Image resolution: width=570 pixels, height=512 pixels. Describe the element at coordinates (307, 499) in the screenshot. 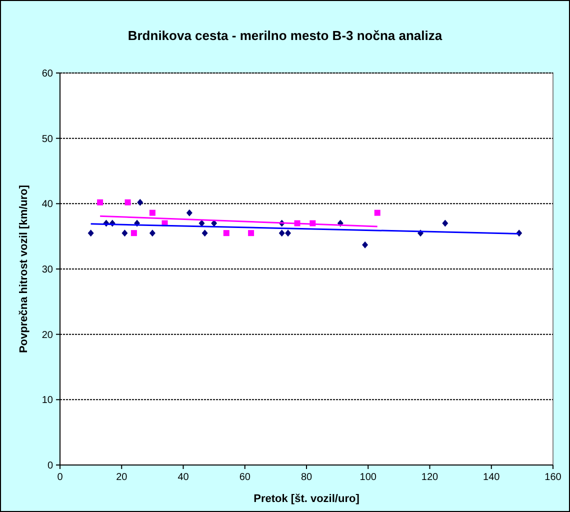

I see `x-axis-title: Pretok [št. vozil/uro]` at that location.